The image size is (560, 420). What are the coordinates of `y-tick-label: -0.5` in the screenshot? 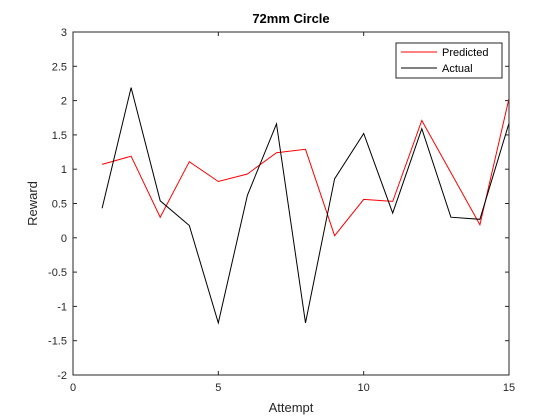 It's located at (57, 273).